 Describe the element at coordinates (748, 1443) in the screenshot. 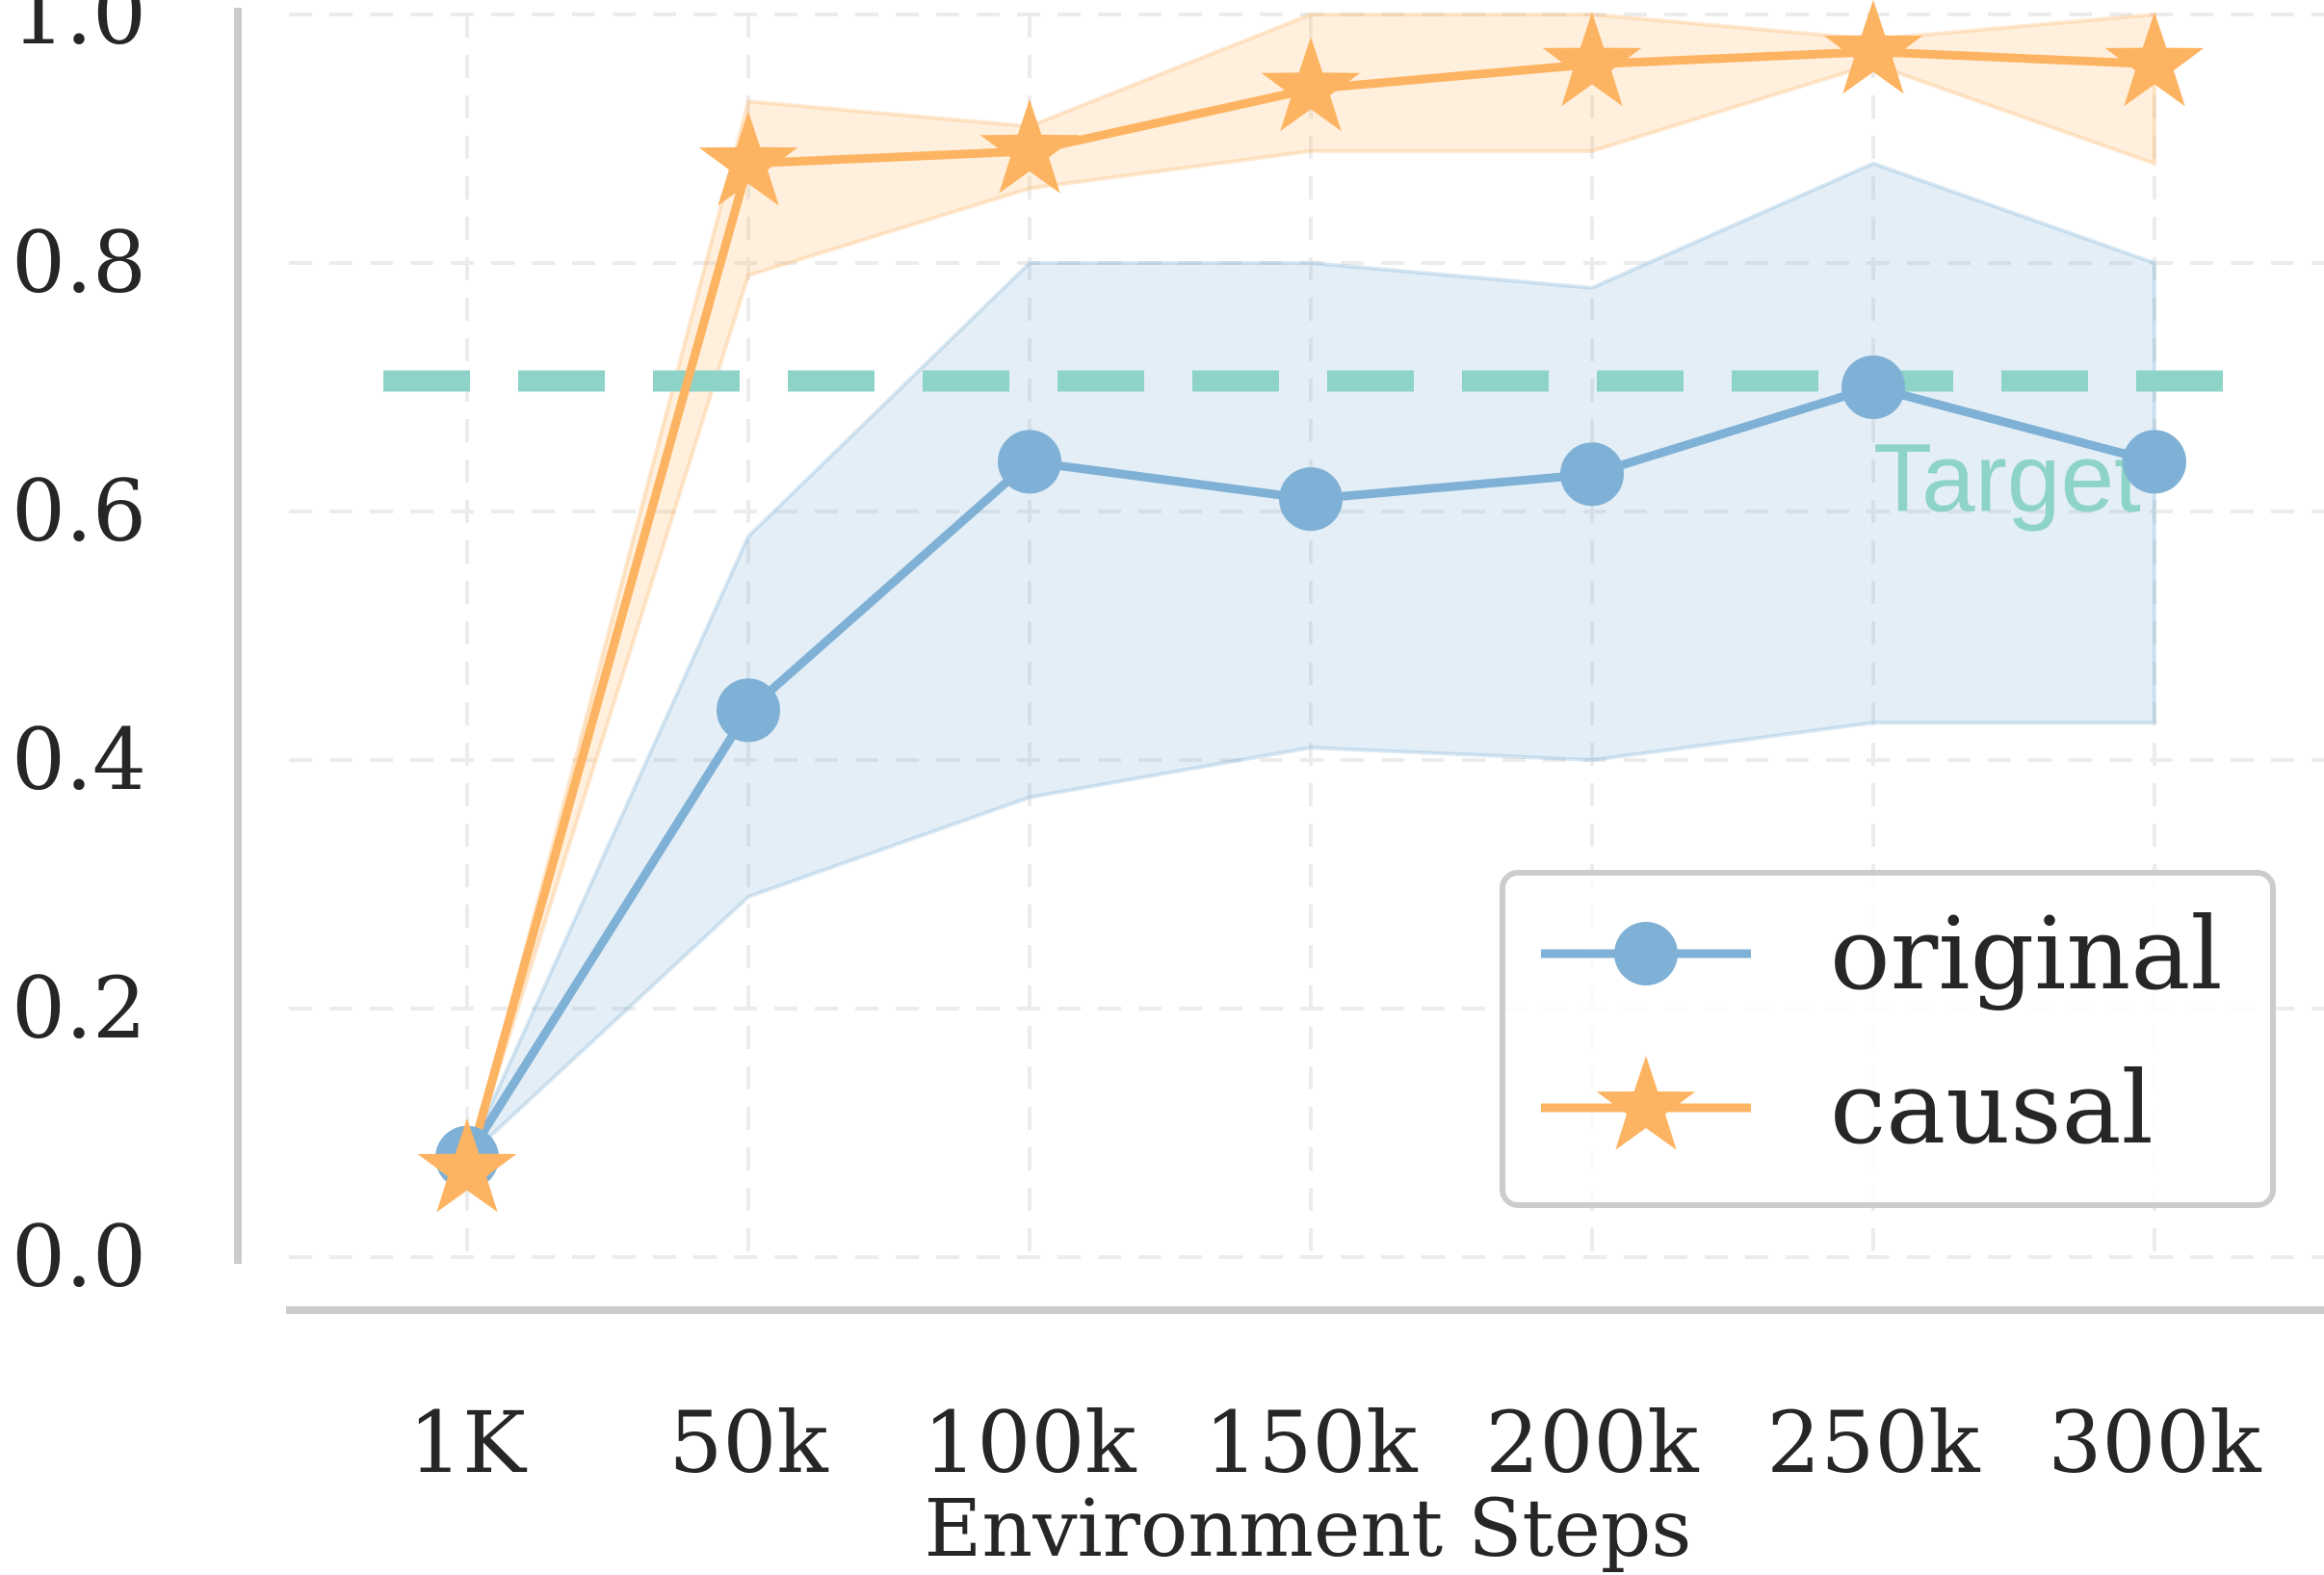

I see `x-tick-label-1: 50k` at that location.